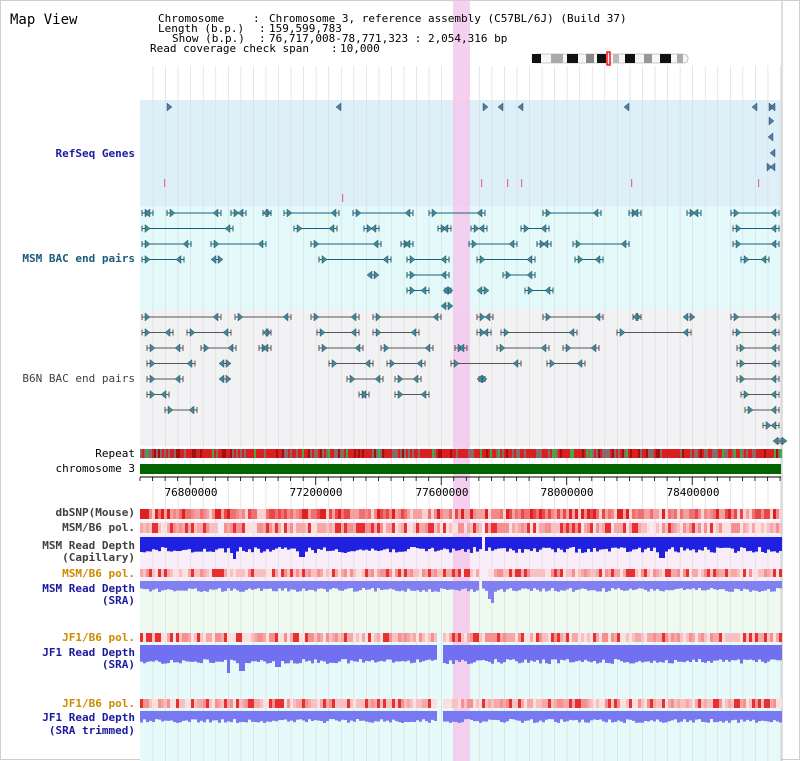 This screenshot has height=761, width=800. I want to click on track-label-b6n-bac-end-pairs: B6N BAC end pairs, so click(78, 378).